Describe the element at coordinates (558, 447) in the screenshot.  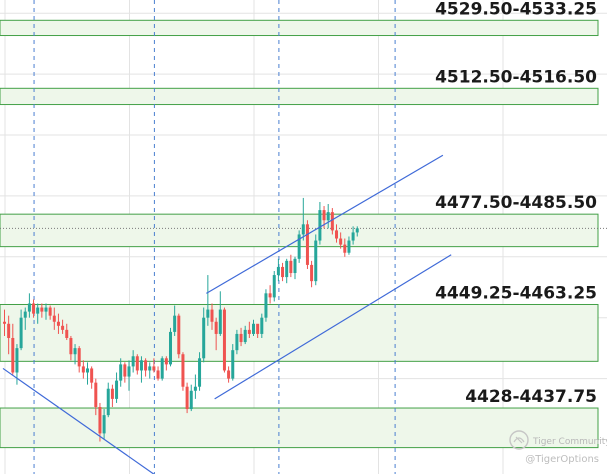
I see `watermark: Tiger Community @TigerOptions` at that location.